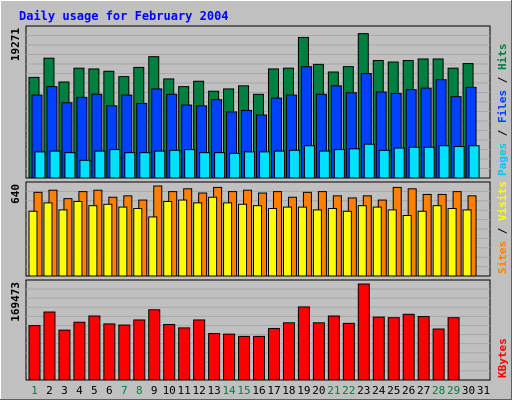 This screenshot has height=400, width=512. Describe the element at coordinates (333, 390) in the screenshot. I see `day-label: 21` at that location.